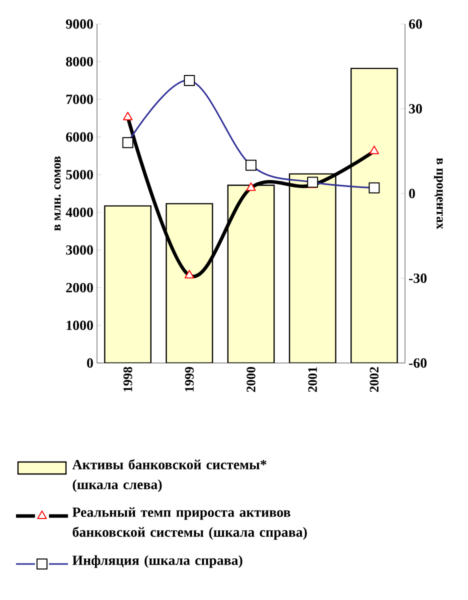 Image resolution: width=468 pixels, height=600 pixels. What do you see at coordinates (415, 24) in the screenshot?
I see `y2-tick-label: 60` at bounding box center [415, 24].